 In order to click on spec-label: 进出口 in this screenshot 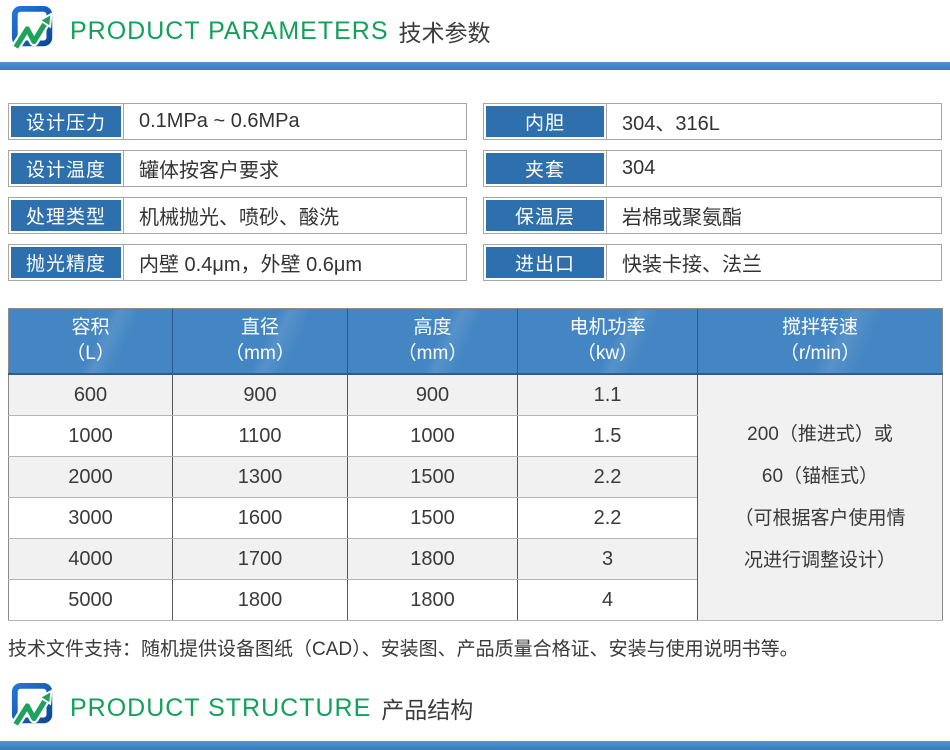, I will do `click(545, 262)`.